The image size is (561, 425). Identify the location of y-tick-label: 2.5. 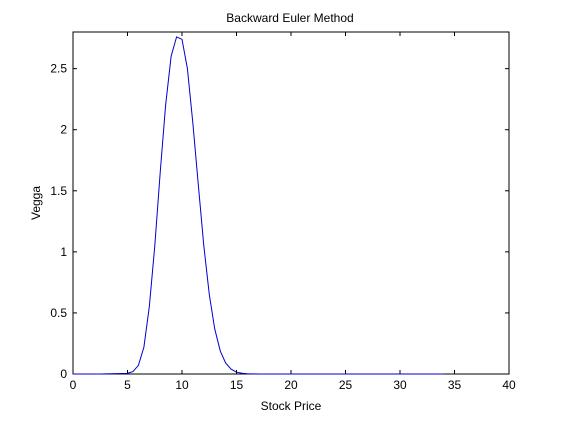
(58, 69).